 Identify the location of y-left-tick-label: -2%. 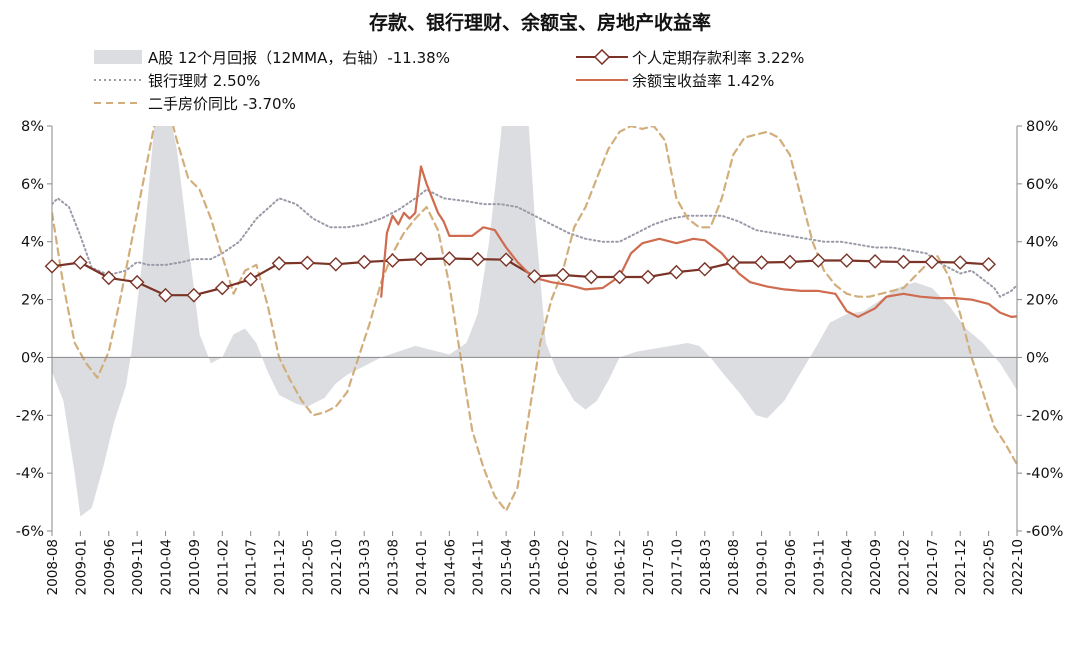
(30, 416).